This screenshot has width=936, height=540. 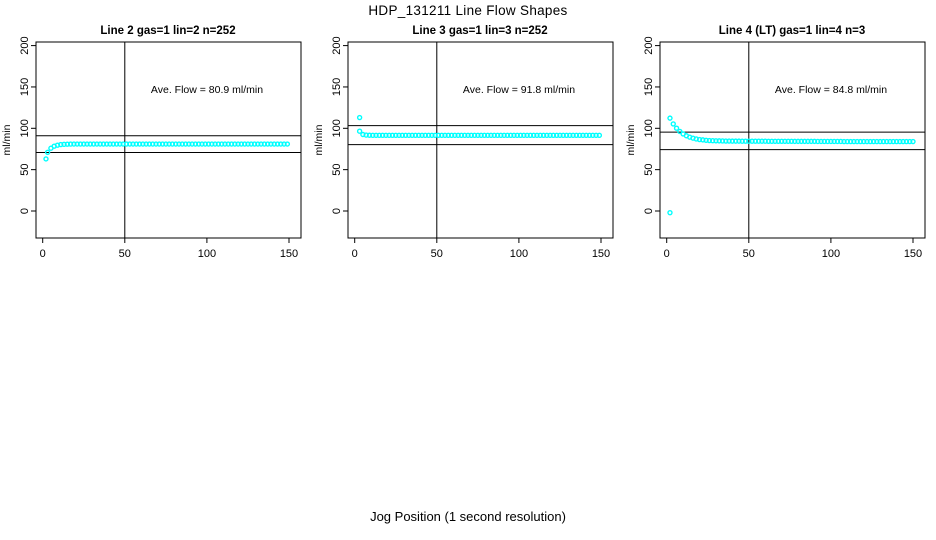 I want to click on y-tick-label: 50, so click(x=337, y=170).